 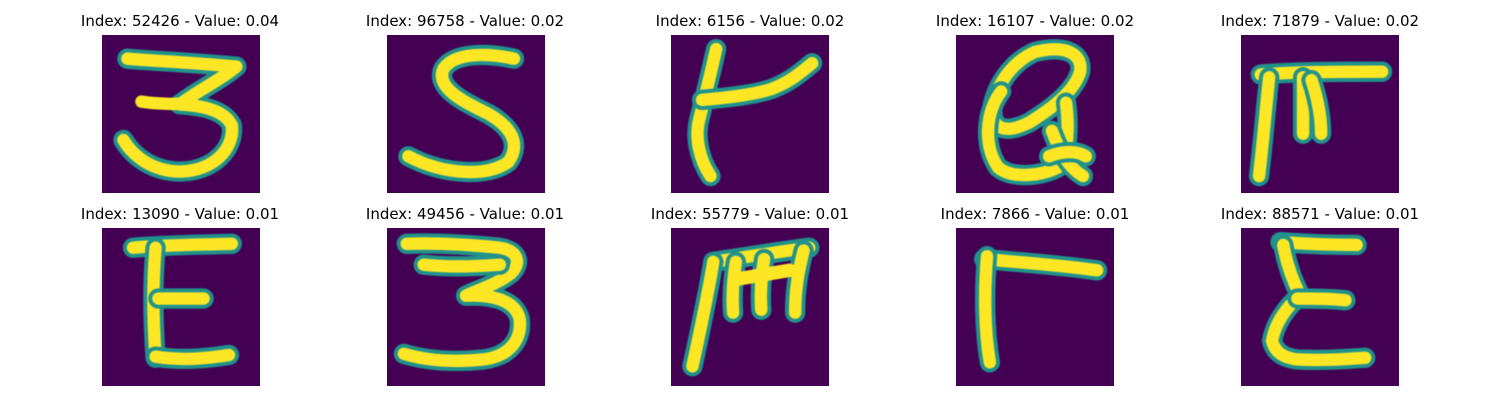 I want to click on panel-title: Index: 52426 - Value: 0.04, so click(x=180, y=21).